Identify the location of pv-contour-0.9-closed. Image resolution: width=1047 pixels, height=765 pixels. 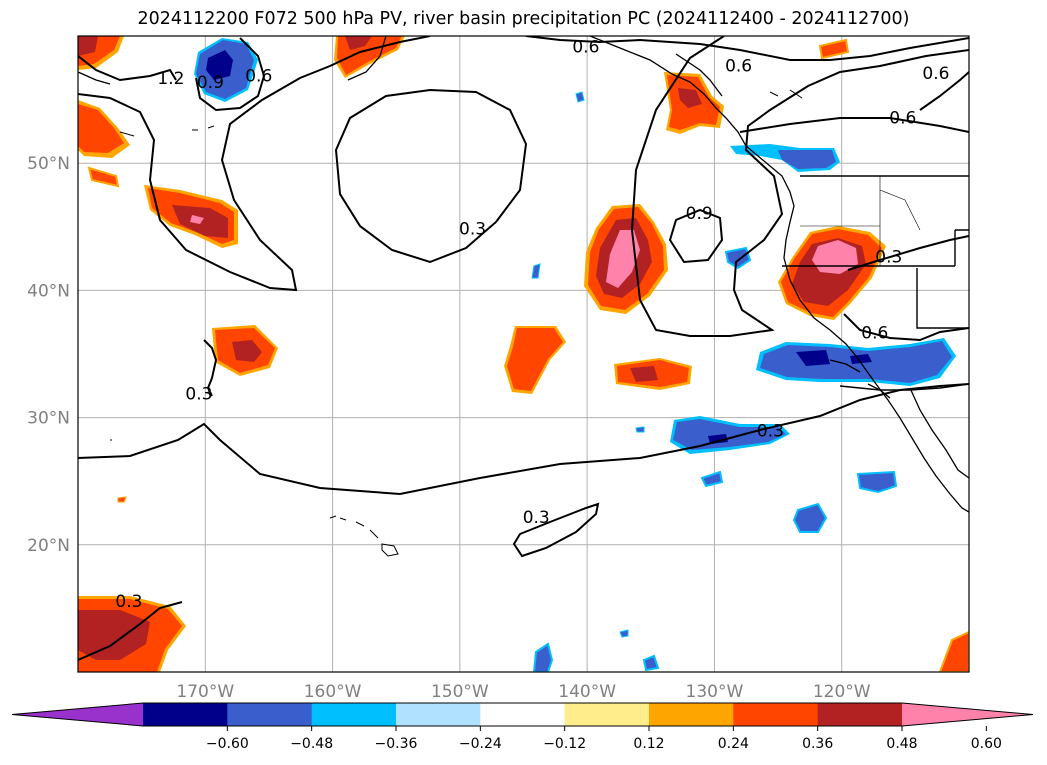
(696, 236).